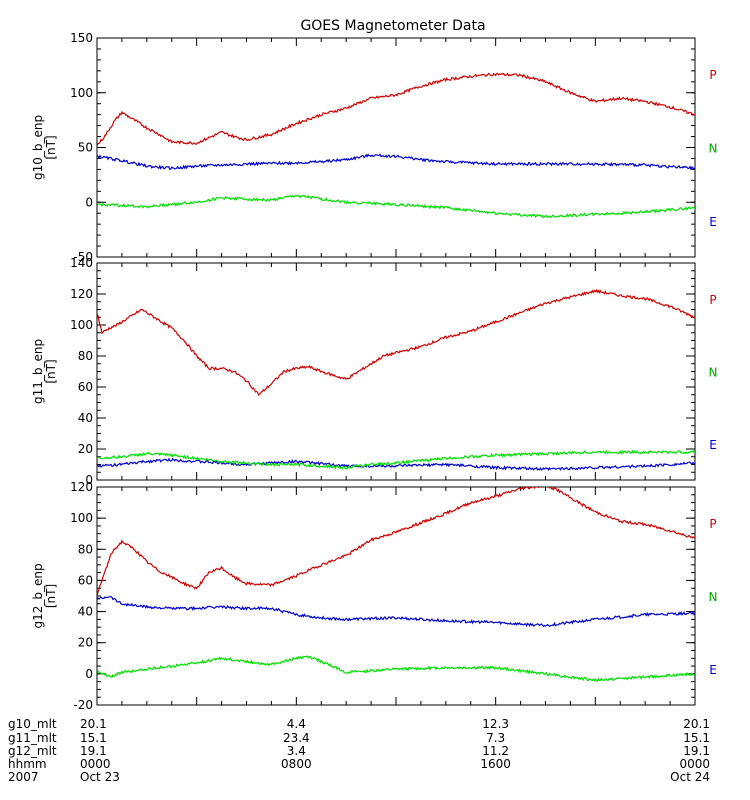  I want to click on y-tick-label: -20, so click(83, 705).